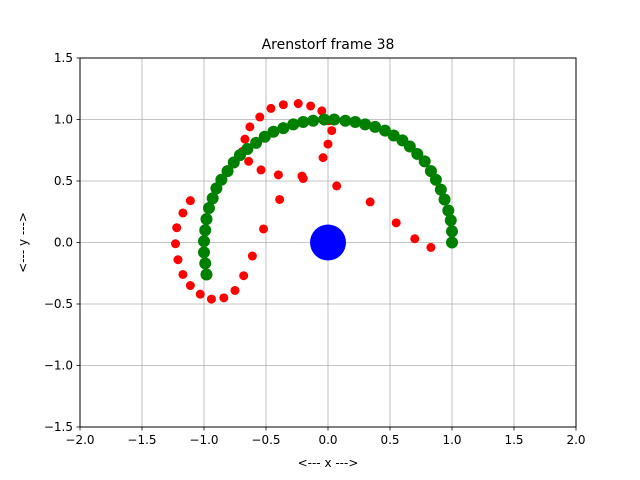 The width and height of the screenshot is (640, 480). Describe the element at coordinates (63, 120) in the screenshot. I see `y-tick-label: 1.0` at that location.